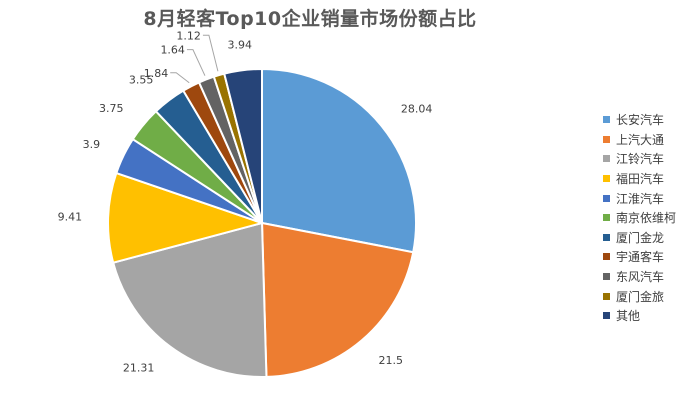 Image resolution: width=681 pixels, height=403 pixels. I want to click on legend-label: 东风汽车, so click(640, 277).